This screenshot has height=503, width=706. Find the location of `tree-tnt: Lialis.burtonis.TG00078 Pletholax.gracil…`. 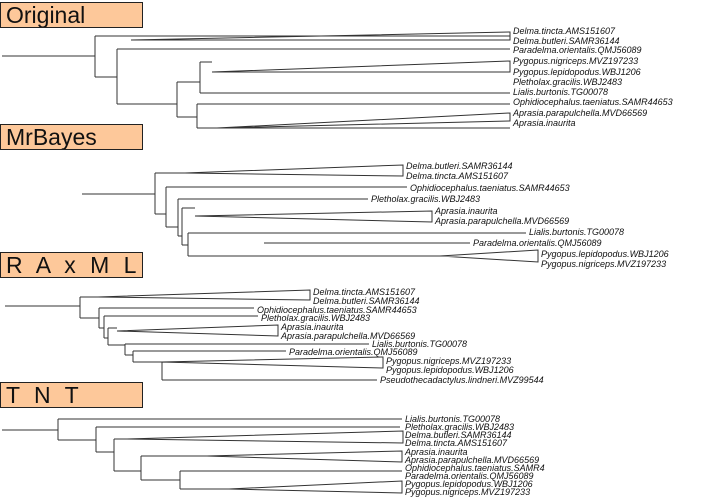

tree-tnt: Lialis.burtonis.TG00078 Pletholax.gracil… is located at coordinates (273, 455).